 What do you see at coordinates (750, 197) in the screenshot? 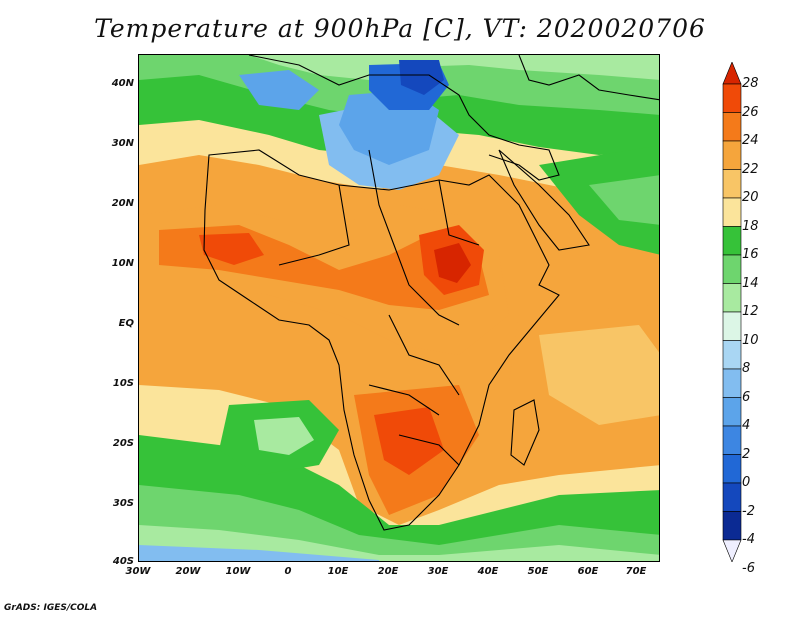
I see `colorbar-label: 20` at bounding box center [750, 197].